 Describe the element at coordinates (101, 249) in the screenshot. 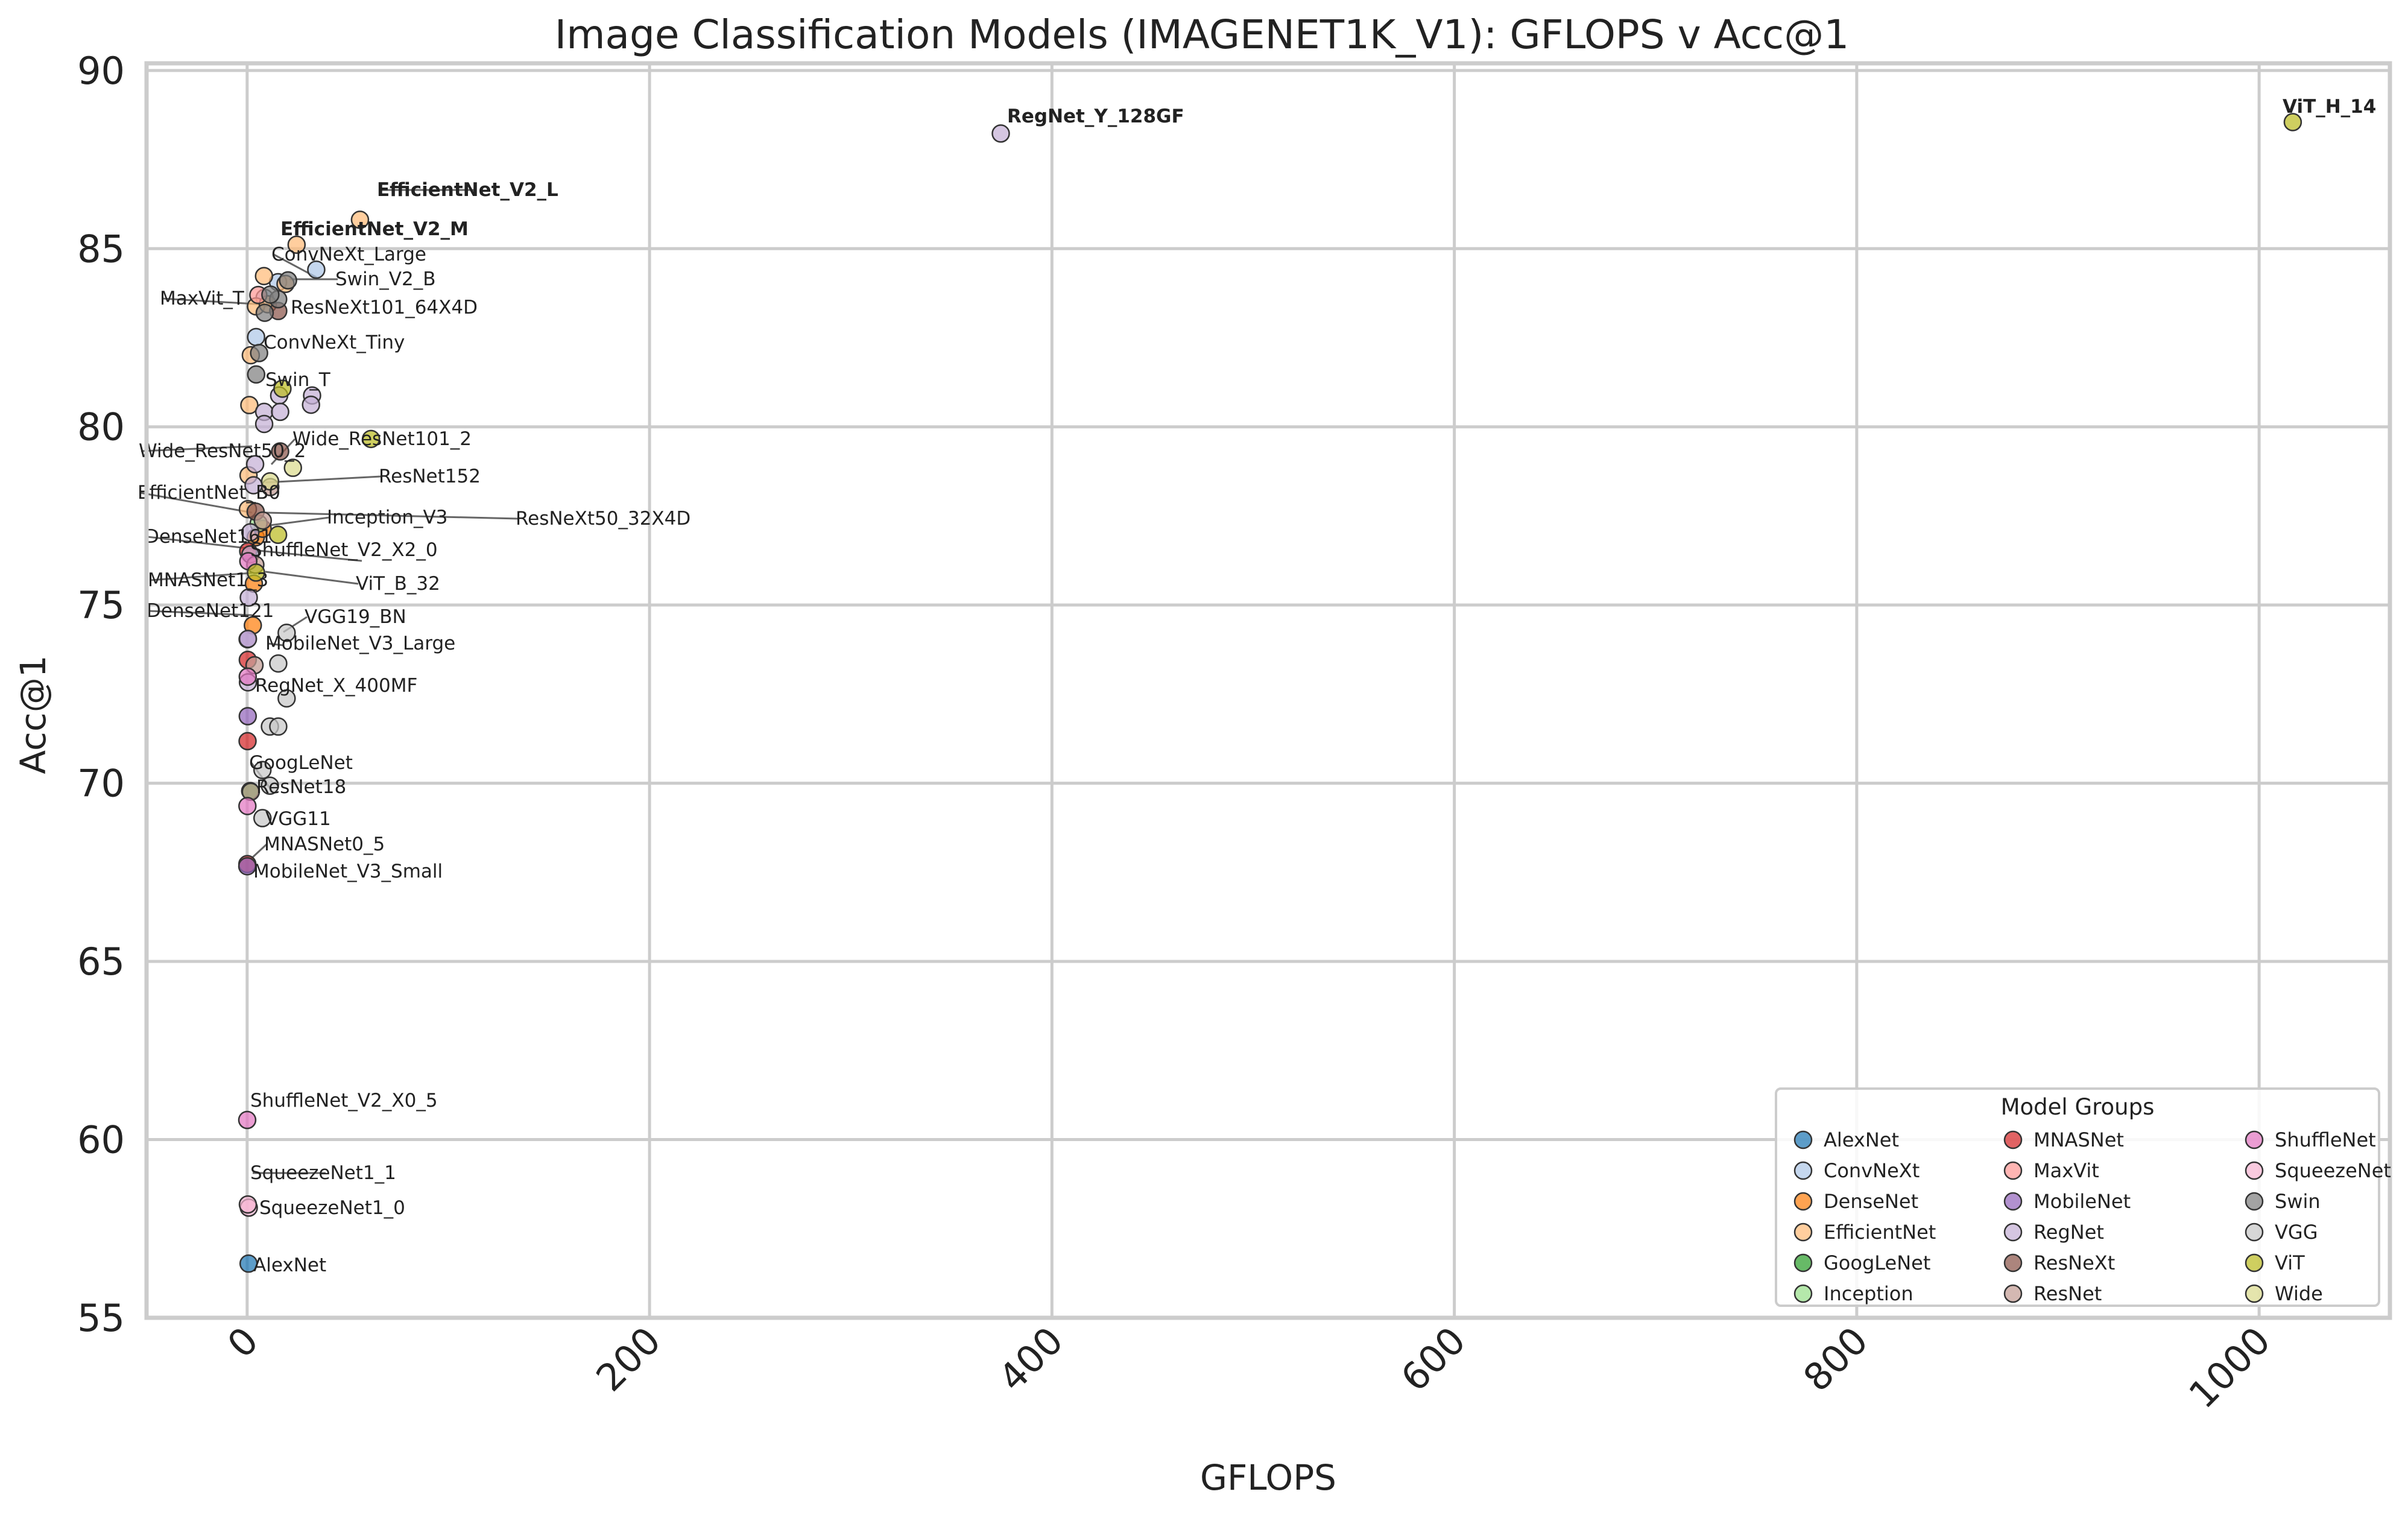

I see `y-tick-label: 85` at that location.